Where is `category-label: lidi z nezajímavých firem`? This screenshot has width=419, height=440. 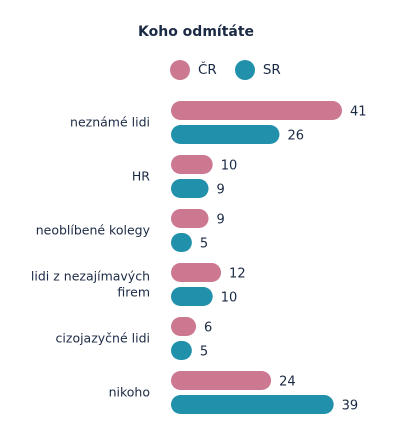 category-label: lidi z nezajímavých firem is located at coordinates (90, 284).